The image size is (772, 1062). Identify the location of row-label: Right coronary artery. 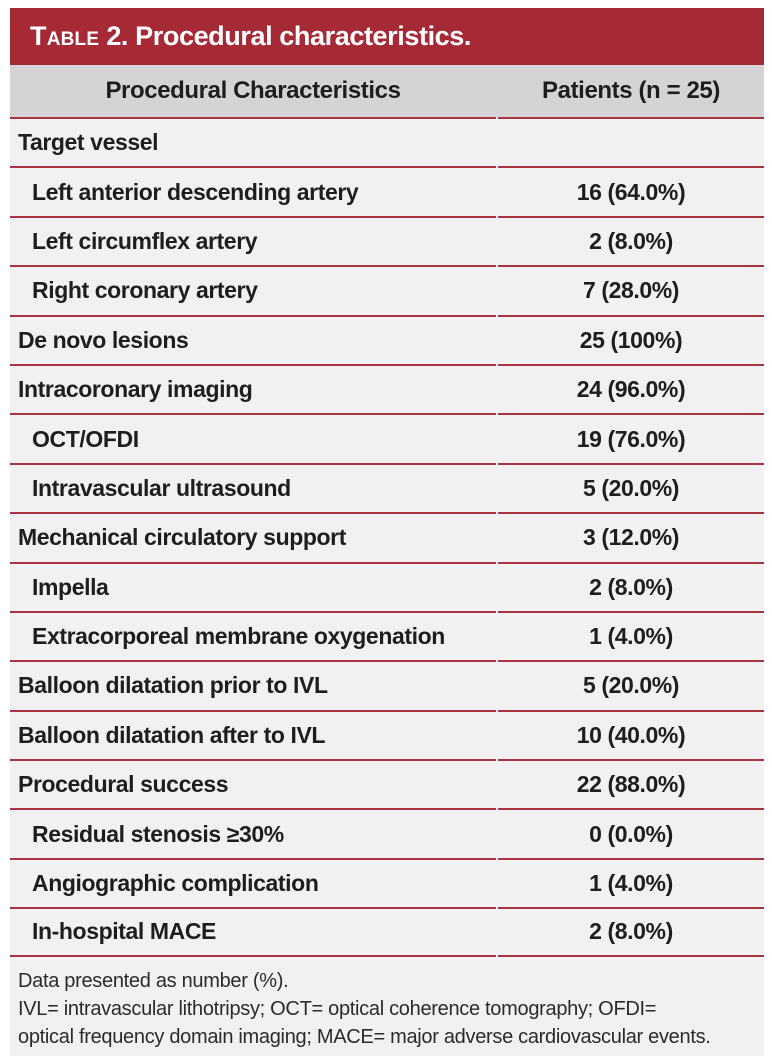
(253, 289).